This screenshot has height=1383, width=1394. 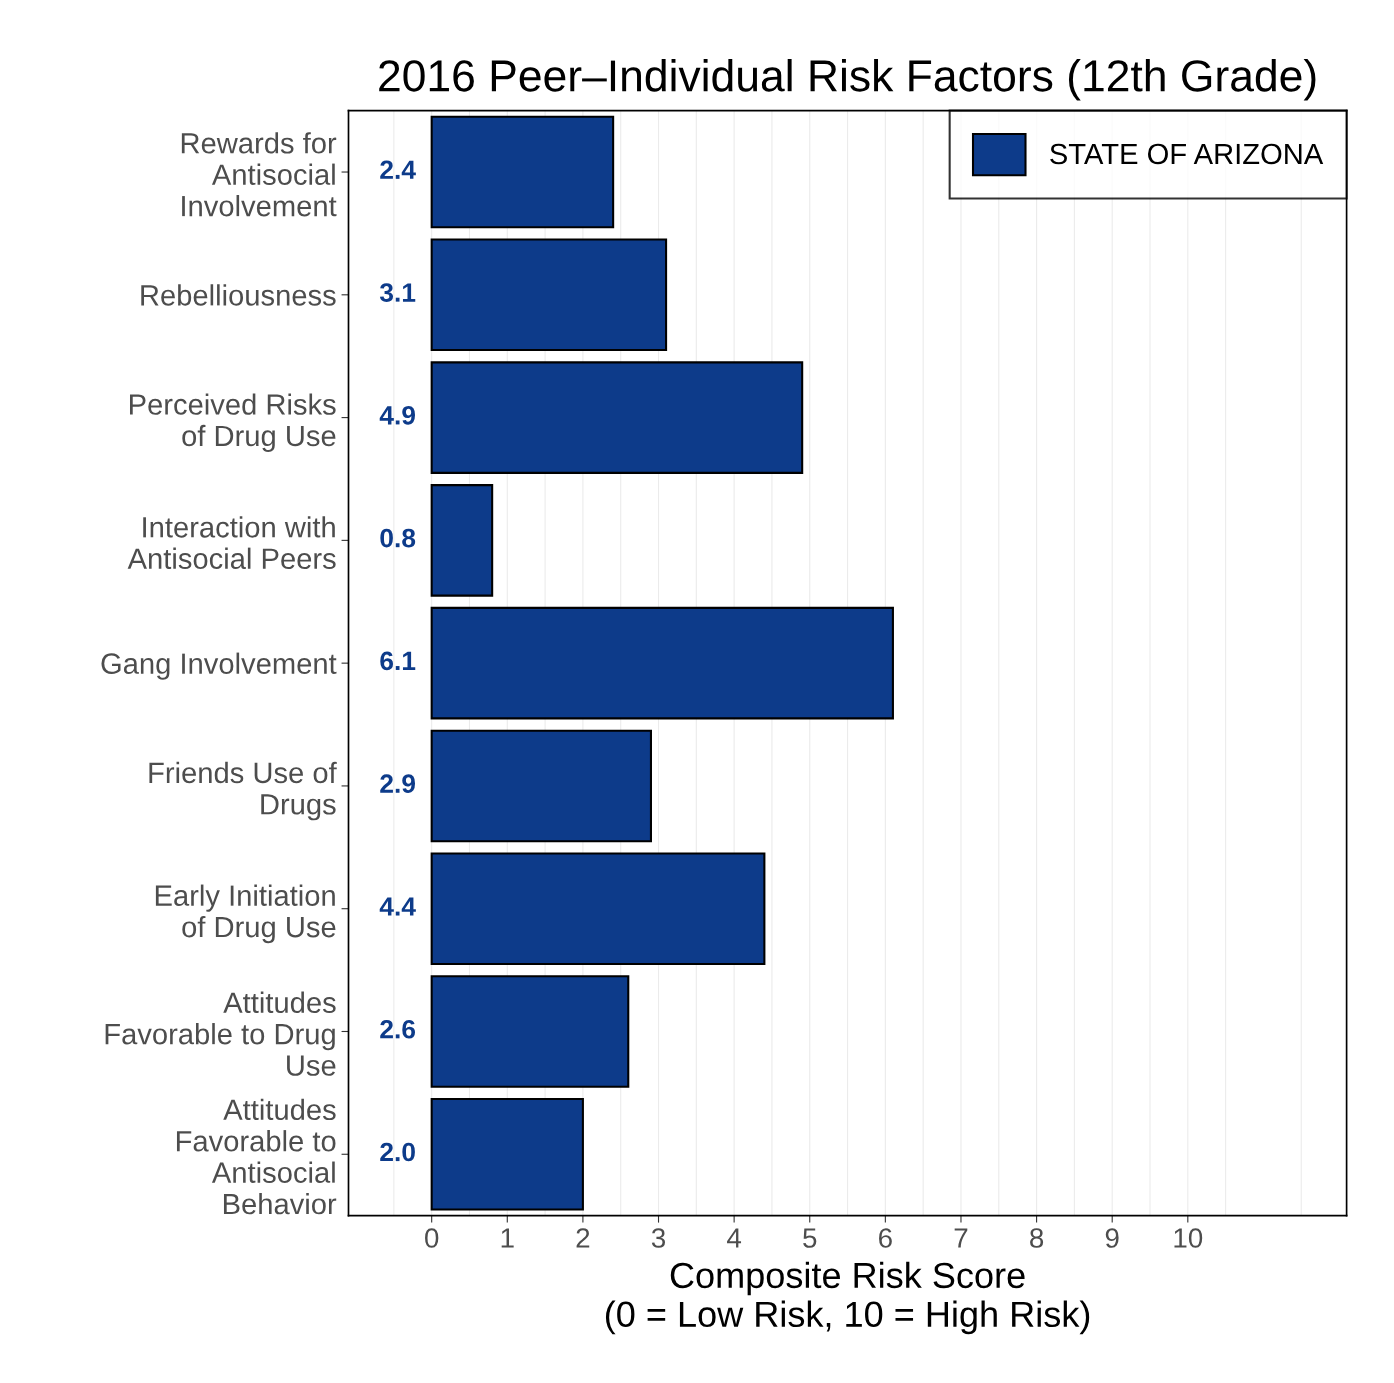 What do you see at coordinates (961, 1238) in the screenshot?
I see `x-tick-label: 7` at bounding box center [961, 1238].